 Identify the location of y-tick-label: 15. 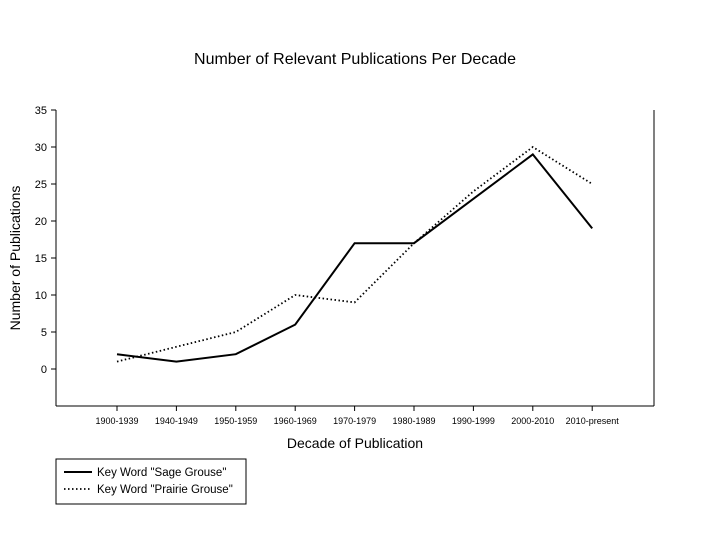
(41, 259).